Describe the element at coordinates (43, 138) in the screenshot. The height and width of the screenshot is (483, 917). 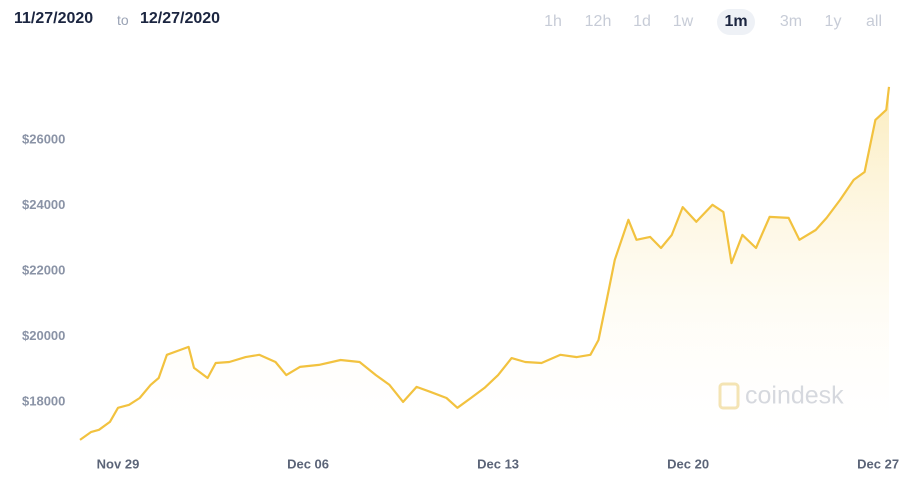
I see `y-tick-label: $26000` at that location.